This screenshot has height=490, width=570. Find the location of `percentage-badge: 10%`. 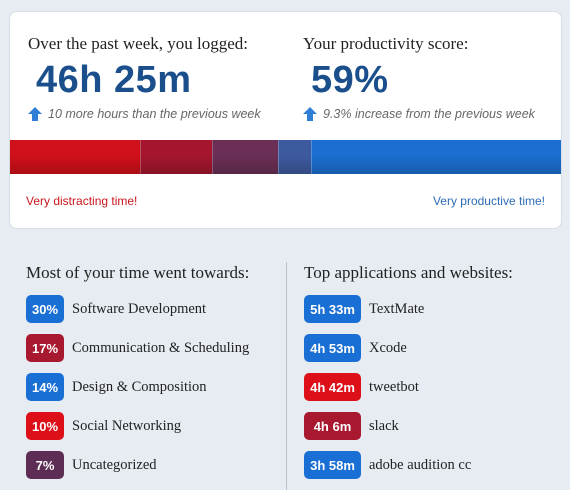

percentage-badge: 10% is located at coordinates (45, 426).